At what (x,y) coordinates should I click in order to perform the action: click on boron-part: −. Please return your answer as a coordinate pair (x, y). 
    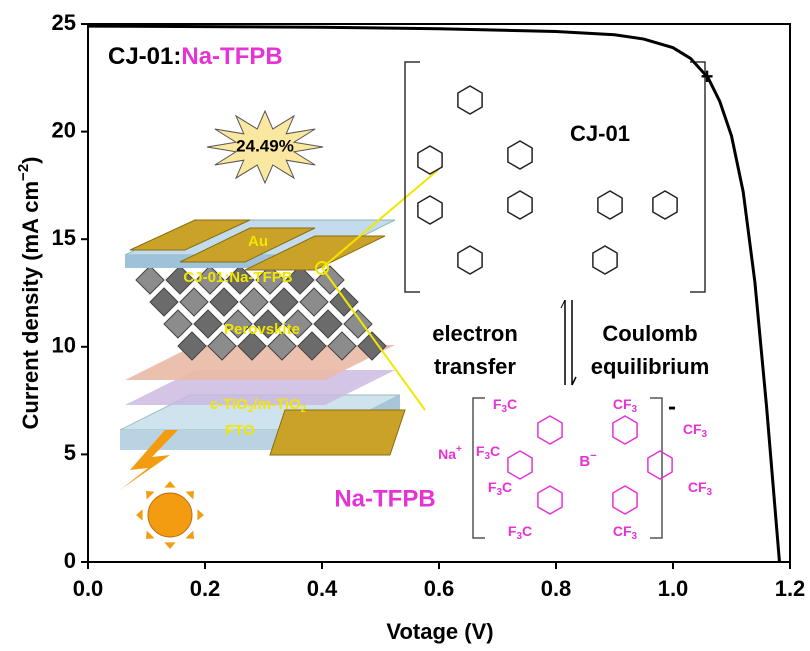
    Looking at the image, I should click on (593, 456).